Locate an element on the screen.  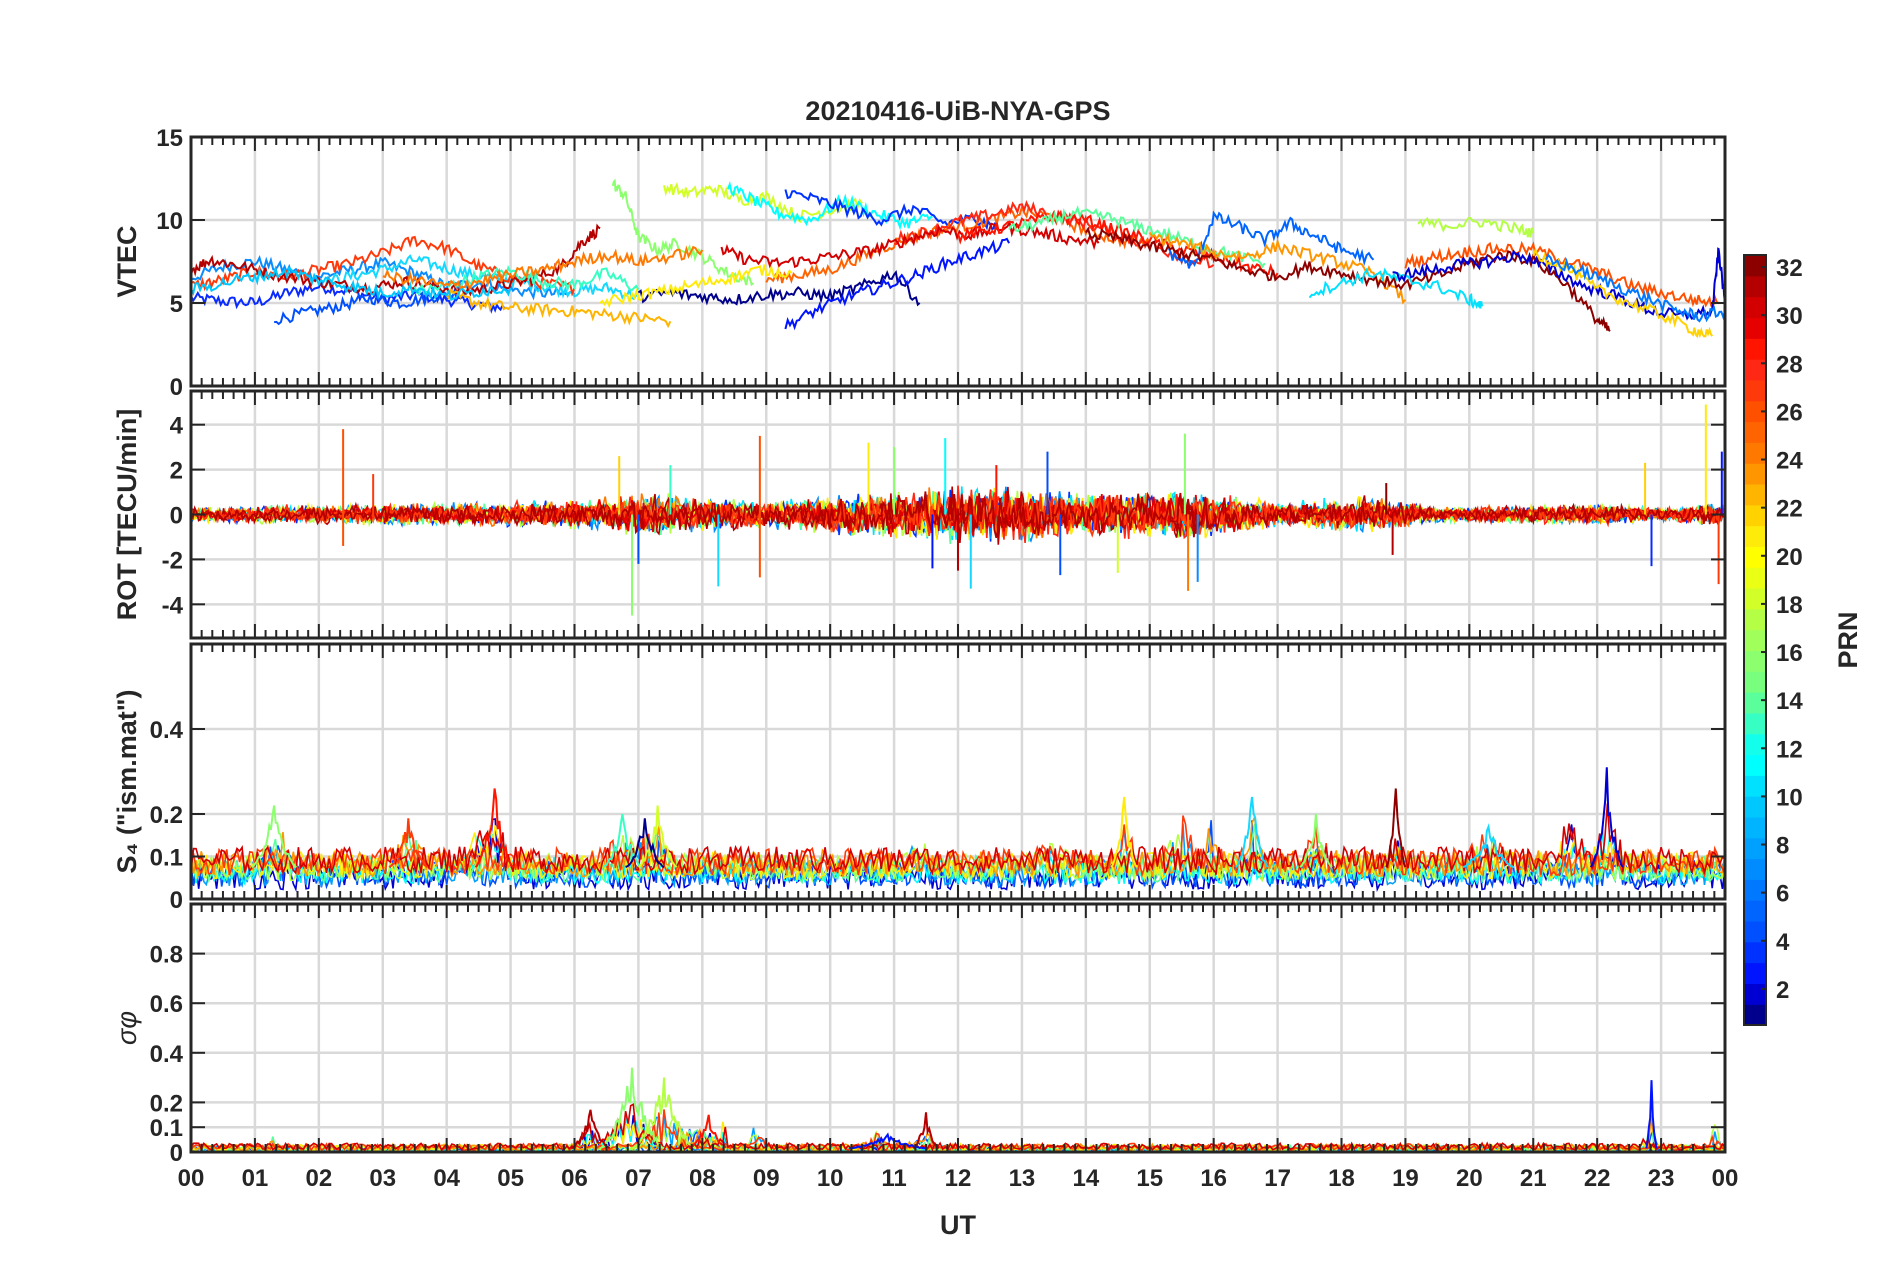
x-tick-label: 20 is located at coordinates (1469, 1178).